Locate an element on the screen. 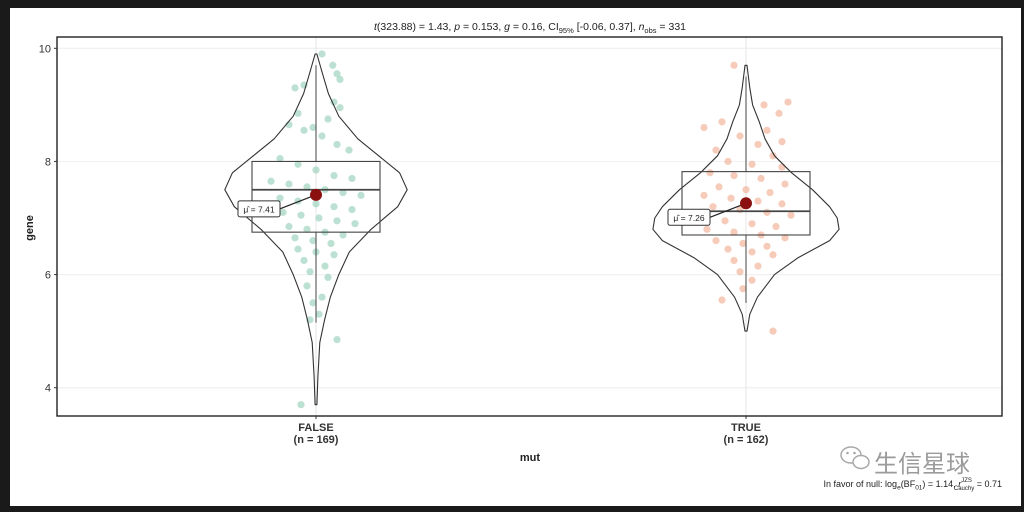 The image size is (1024, 512). box-false is located at coordinates (316, 196).